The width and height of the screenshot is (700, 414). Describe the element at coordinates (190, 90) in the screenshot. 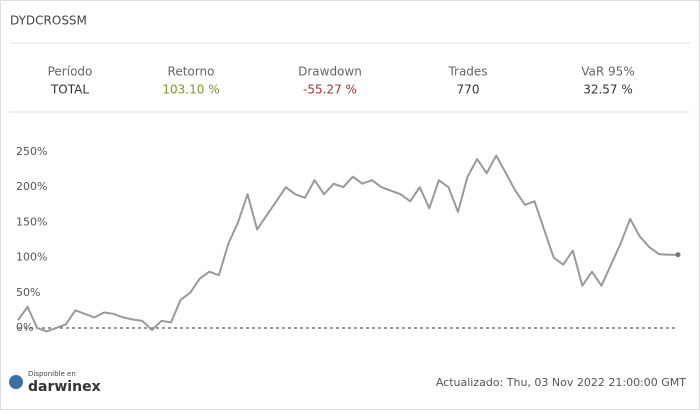

I see `stat-value: 103.10 %` at that location.